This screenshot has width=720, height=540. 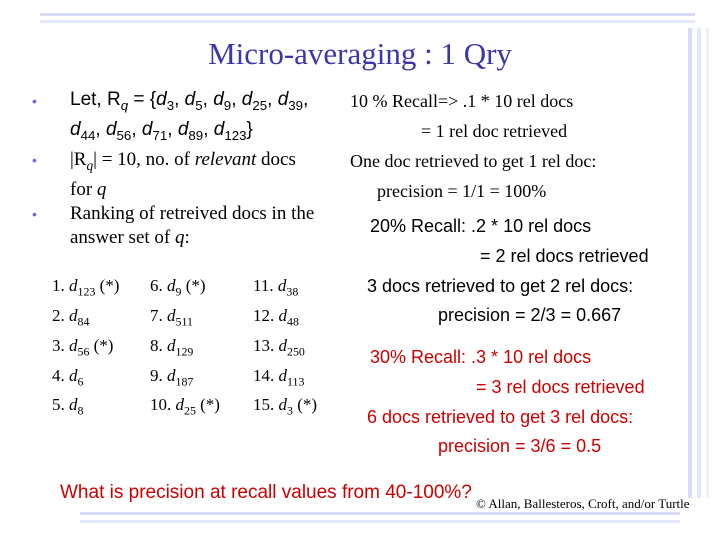 What do you see at coordinates (83, 347) in the screenshot?
I see `ranking-entry: 3. d56 (*)` at bounding box center [83, 347].